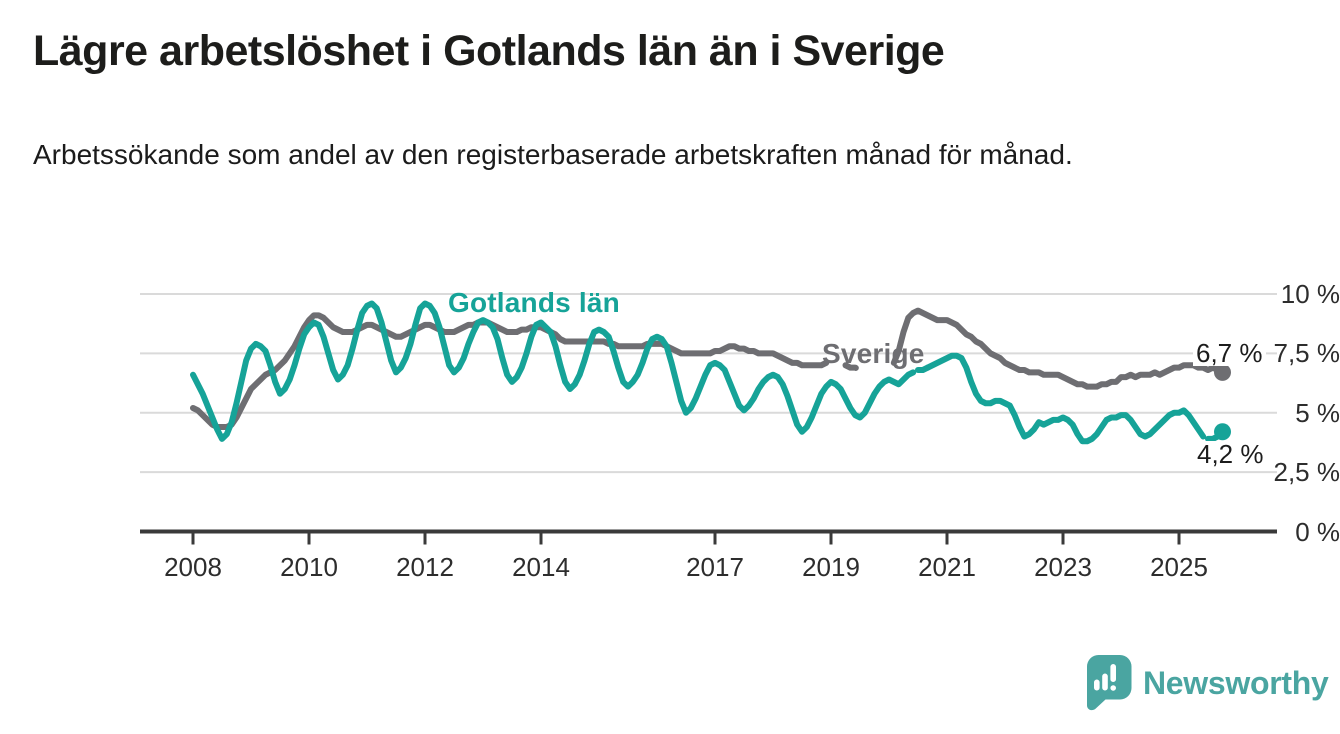  Describe the element at coordinates (1317, 531) in the screenshot. I see `y-tick-label: 0 %` at that location.